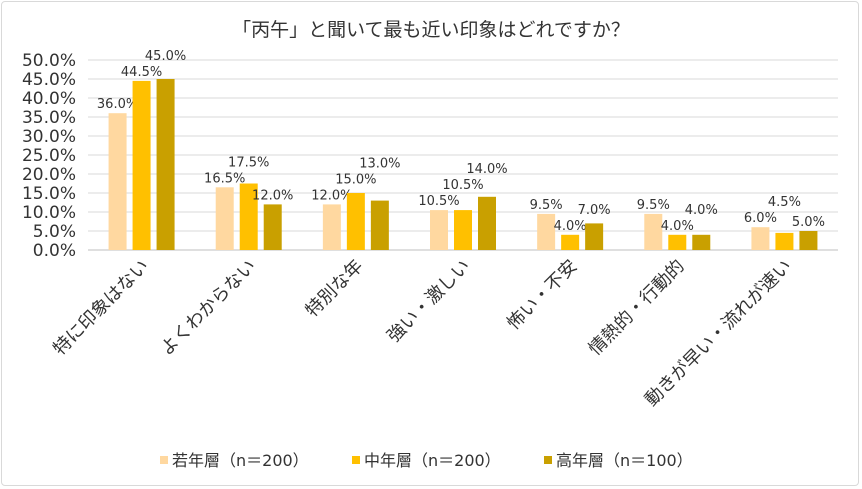  Describe the element at coordinates (432, 460) in the screenshot. I see `legend-label: 中年層（n＝200）` at that location.